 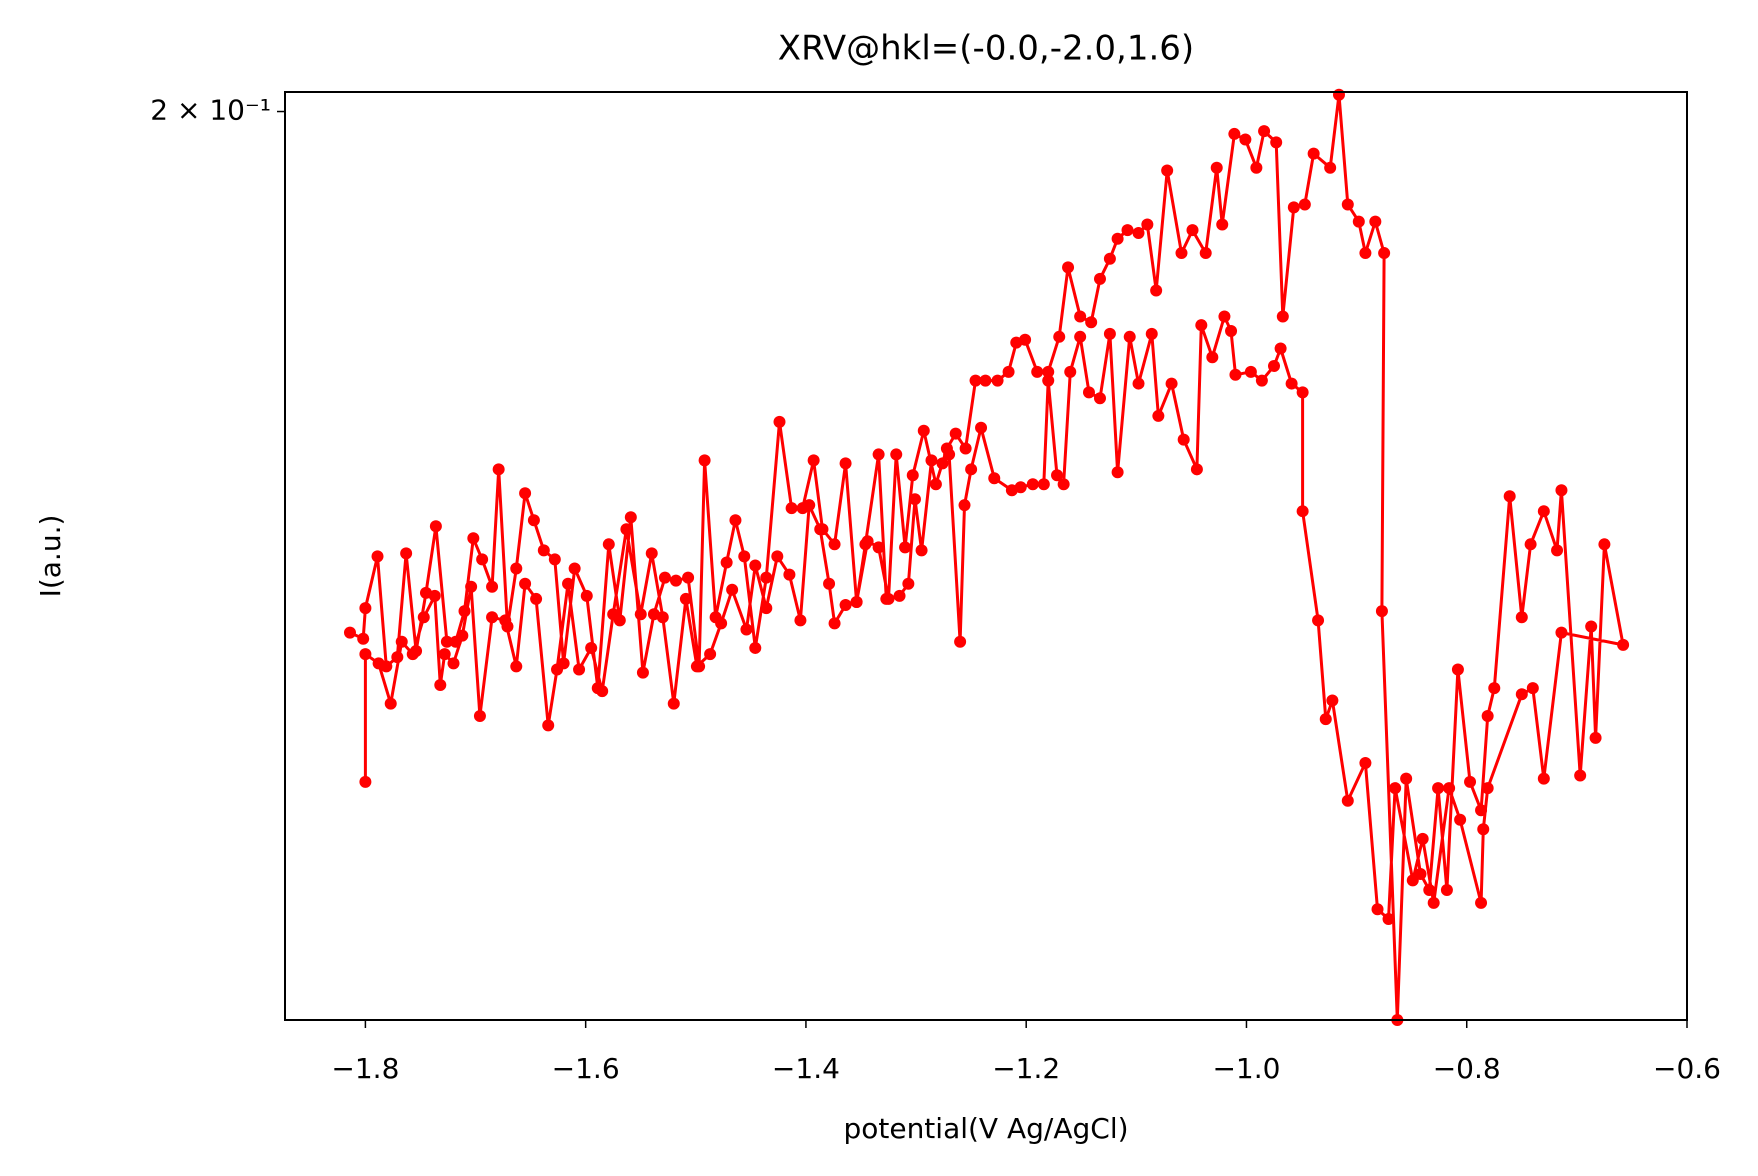 I want to click on x-axis-label: potential(V Ag/AgCl), so click(x=985, y=1128).